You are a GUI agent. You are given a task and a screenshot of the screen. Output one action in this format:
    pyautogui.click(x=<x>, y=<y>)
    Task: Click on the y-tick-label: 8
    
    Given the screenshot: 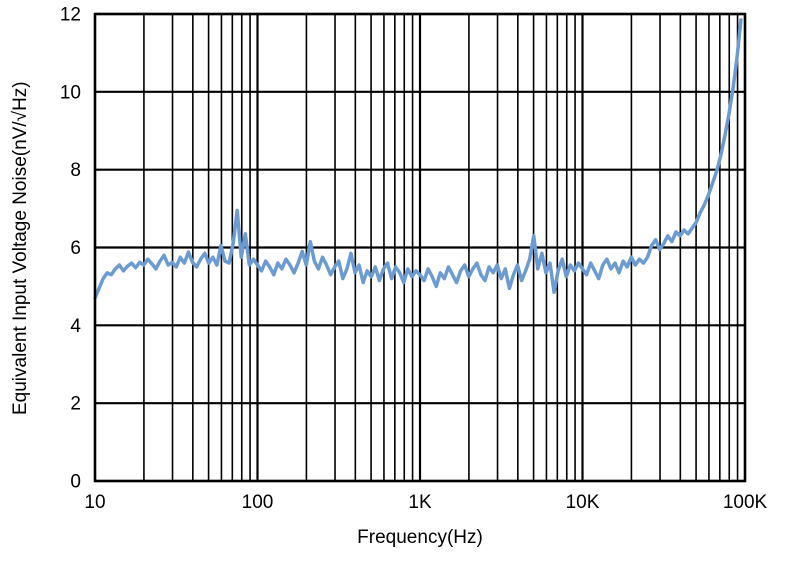 What is the action you would take?
    pyautogui.click(x=75, y=170)
    